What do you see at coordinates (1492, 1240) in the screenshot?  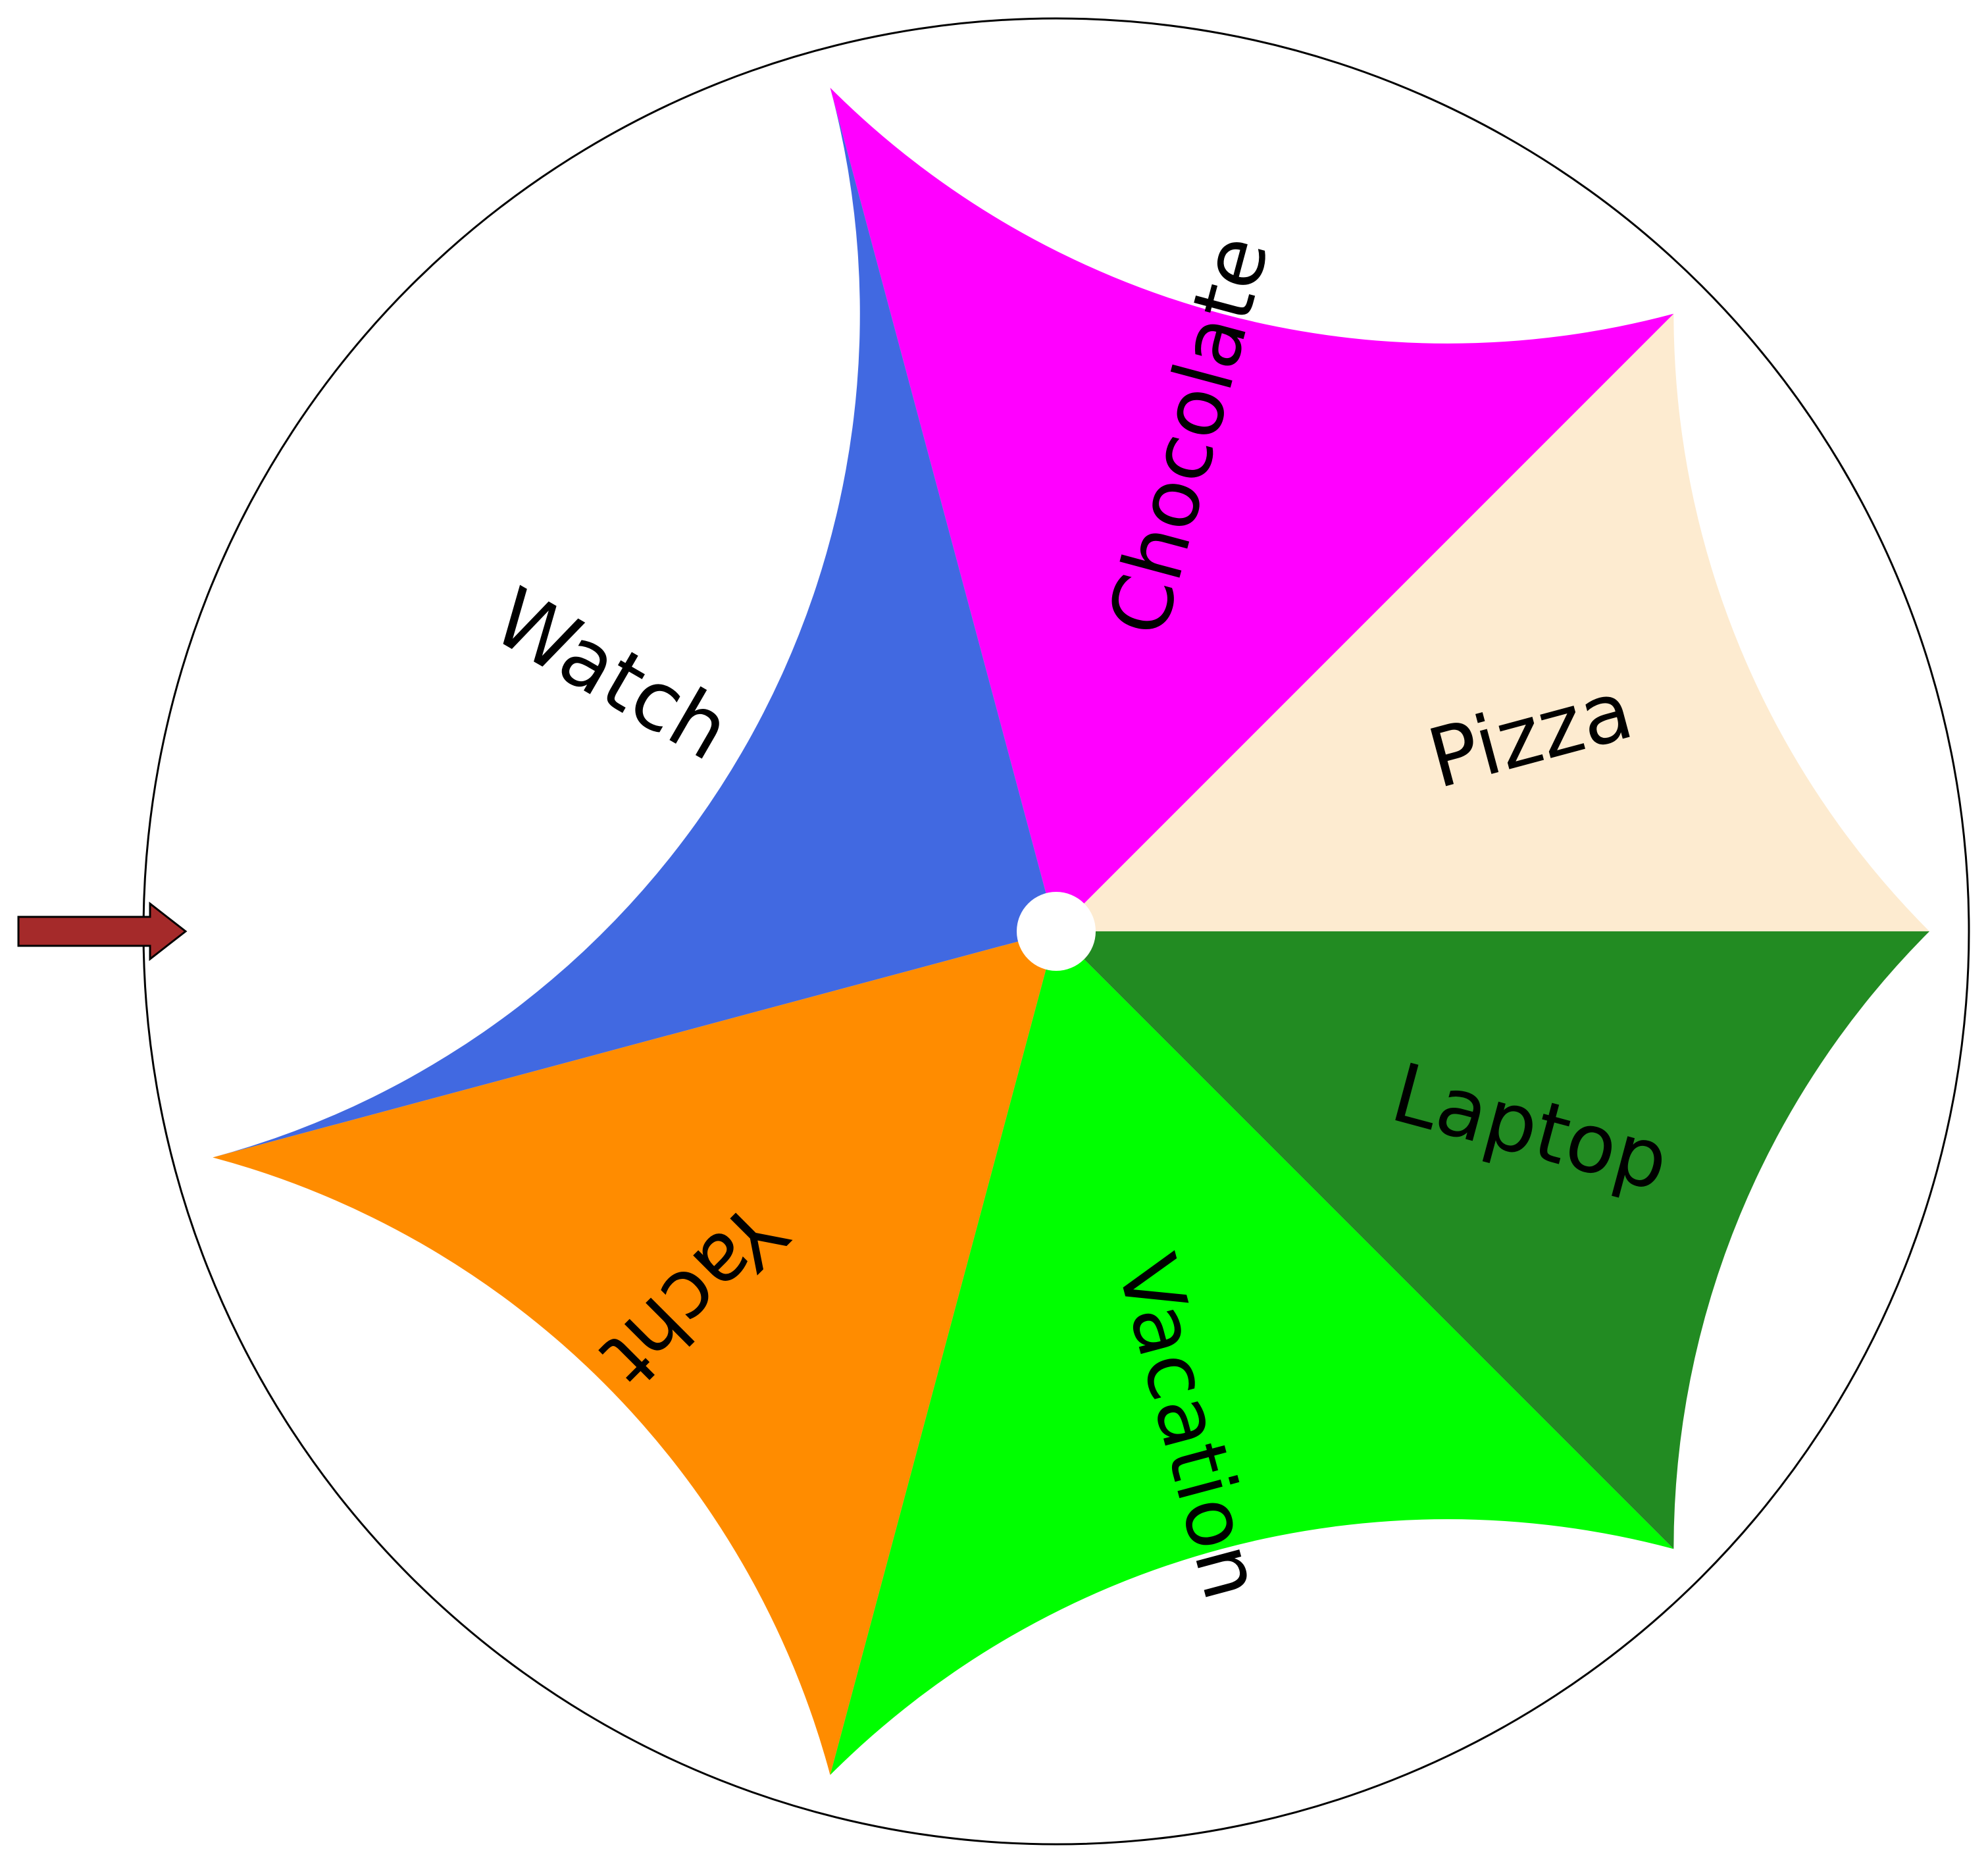 I see `wheel-segment-laptop` at bounding box center [1492, 1240].